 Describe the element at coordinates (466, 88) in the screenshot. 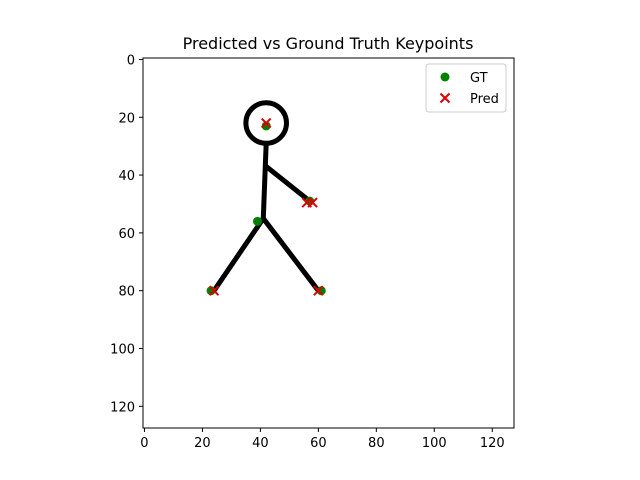

I see `legend: GT Pred` at that location.